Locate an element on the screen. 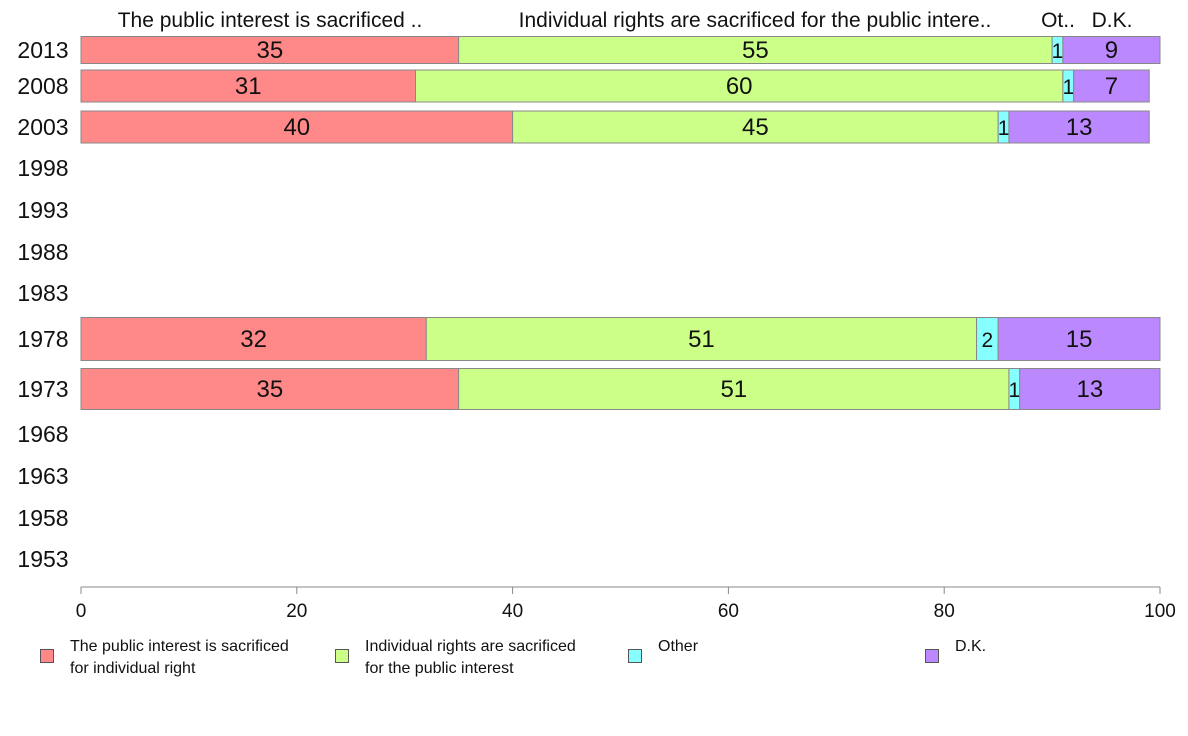 The image size is (1188, 736). x-tick-label: 60 is located at coordinates (728, 611).